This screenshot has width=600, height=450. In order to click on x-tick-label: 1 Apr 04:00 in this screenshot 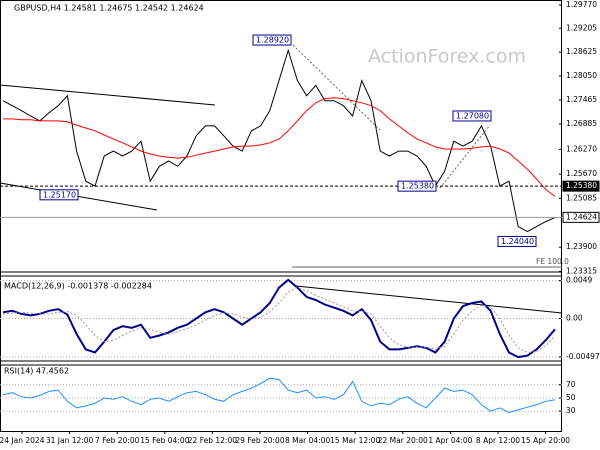, I will do `click(450, 440)`.